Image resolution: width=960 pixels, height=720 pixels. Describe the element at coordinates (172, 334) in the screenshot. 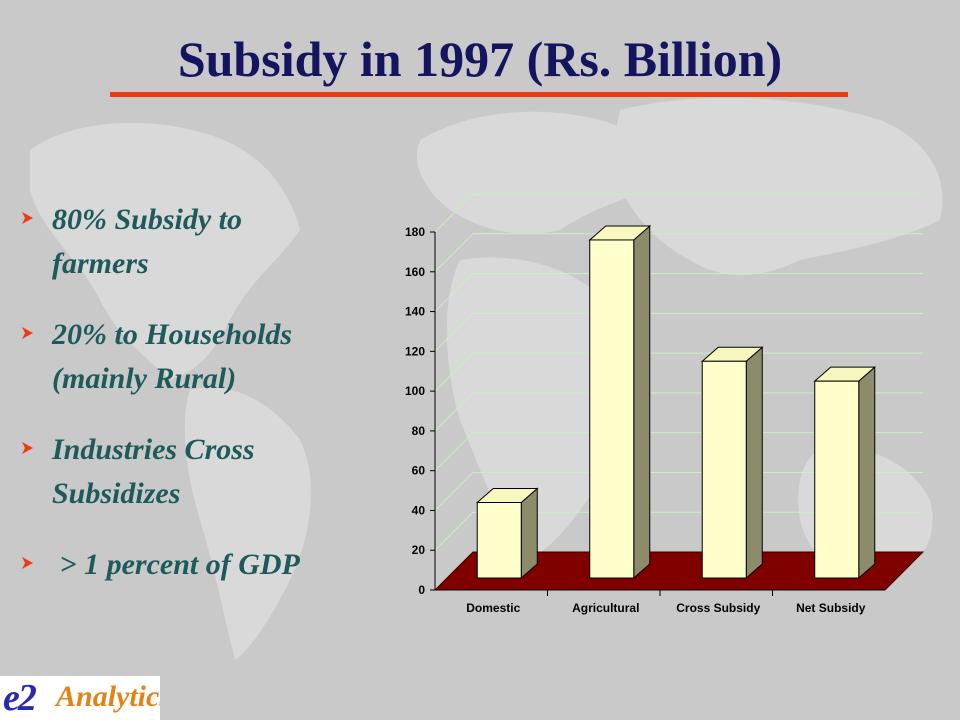

I see `bullet-line: 20% to Households` at that location.